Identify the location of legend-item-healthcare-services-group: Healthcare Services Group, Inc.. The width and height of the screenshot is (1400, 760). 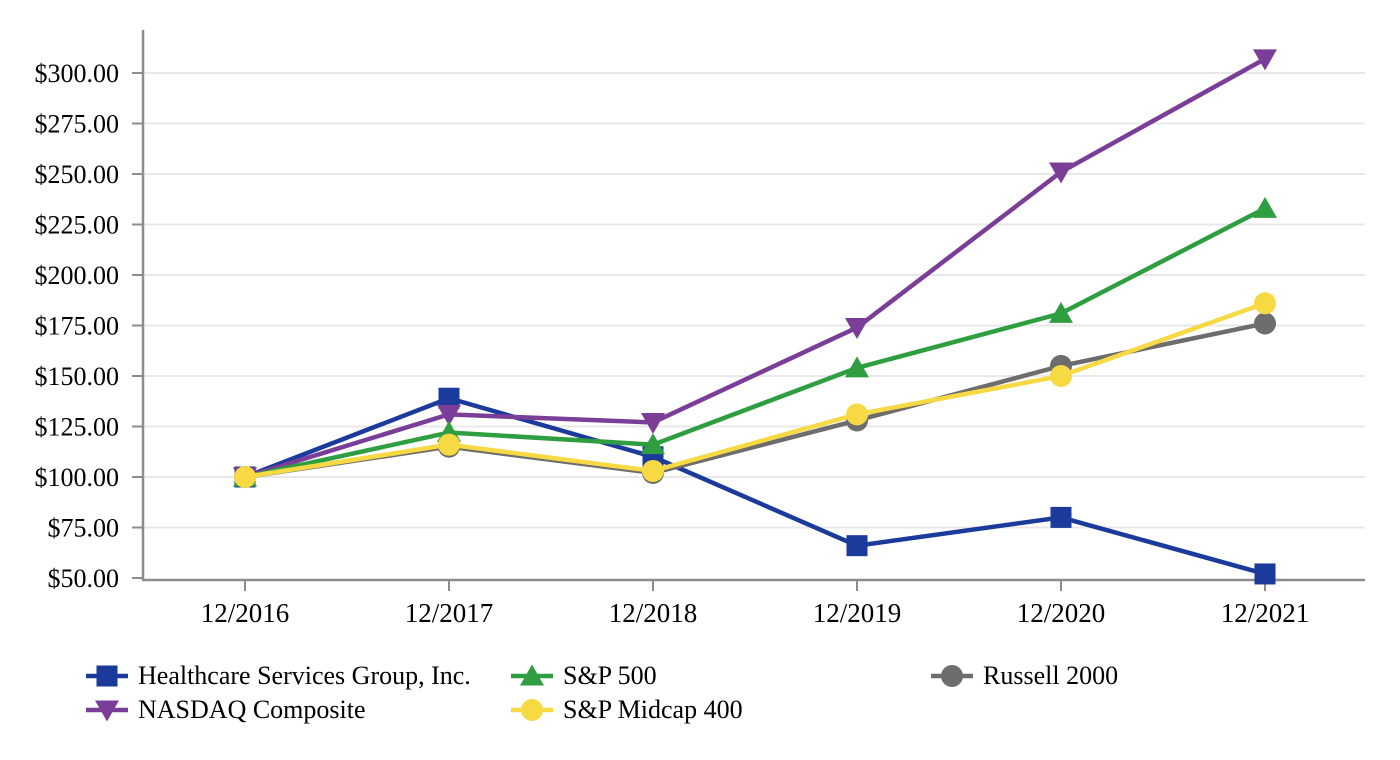
(297, 675).